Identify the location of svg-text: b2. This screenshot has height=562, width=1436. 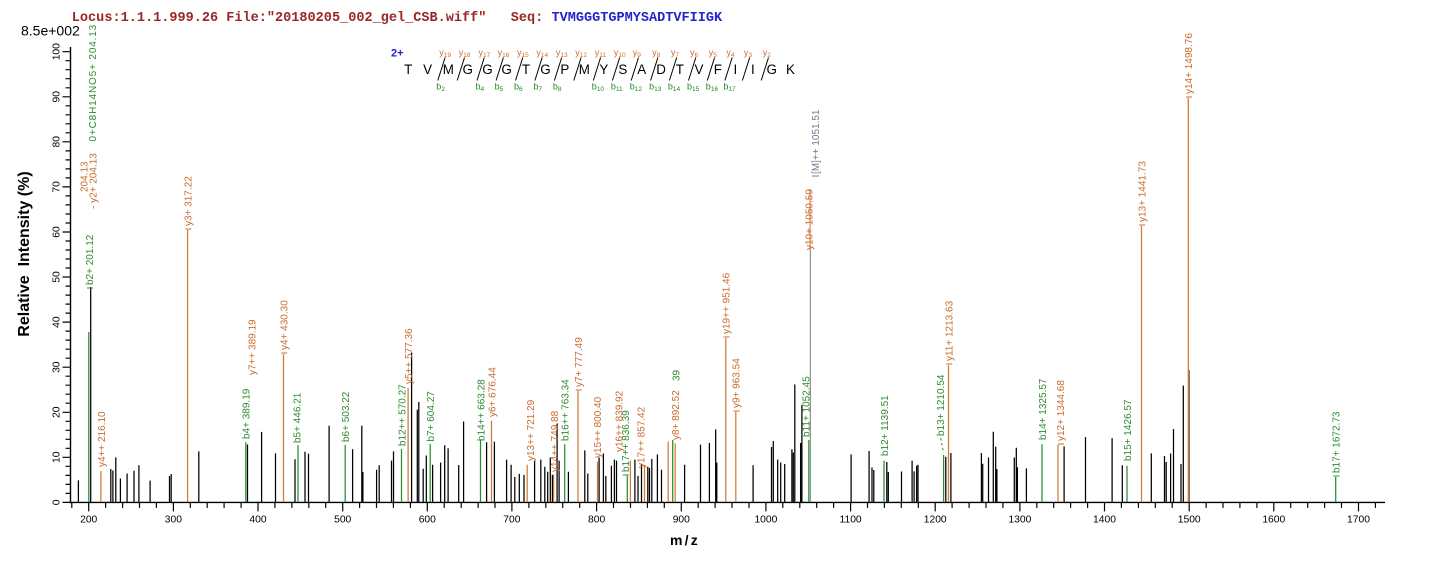
(440, 88).